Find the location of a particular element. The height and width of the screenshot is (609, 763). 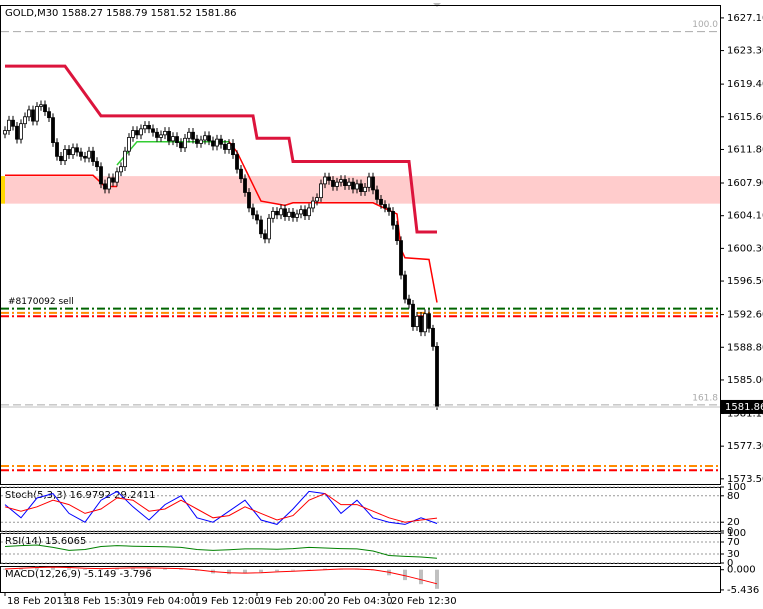

y-tick-label: 100 is located at coordinates (736, 487).